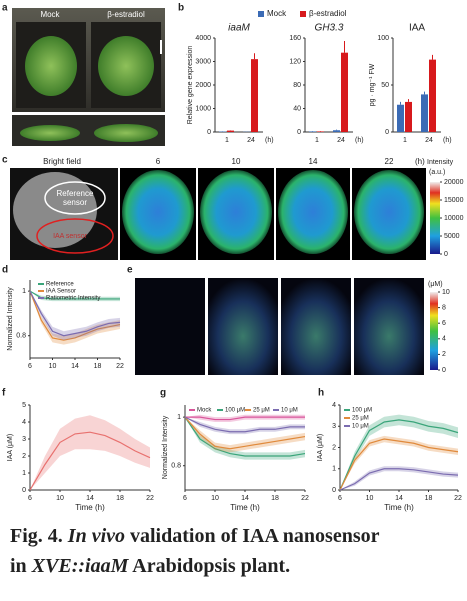 This screenshot has width=467, height=601. I want to click on colorbar-tick-label: 10, so click(446, 292).